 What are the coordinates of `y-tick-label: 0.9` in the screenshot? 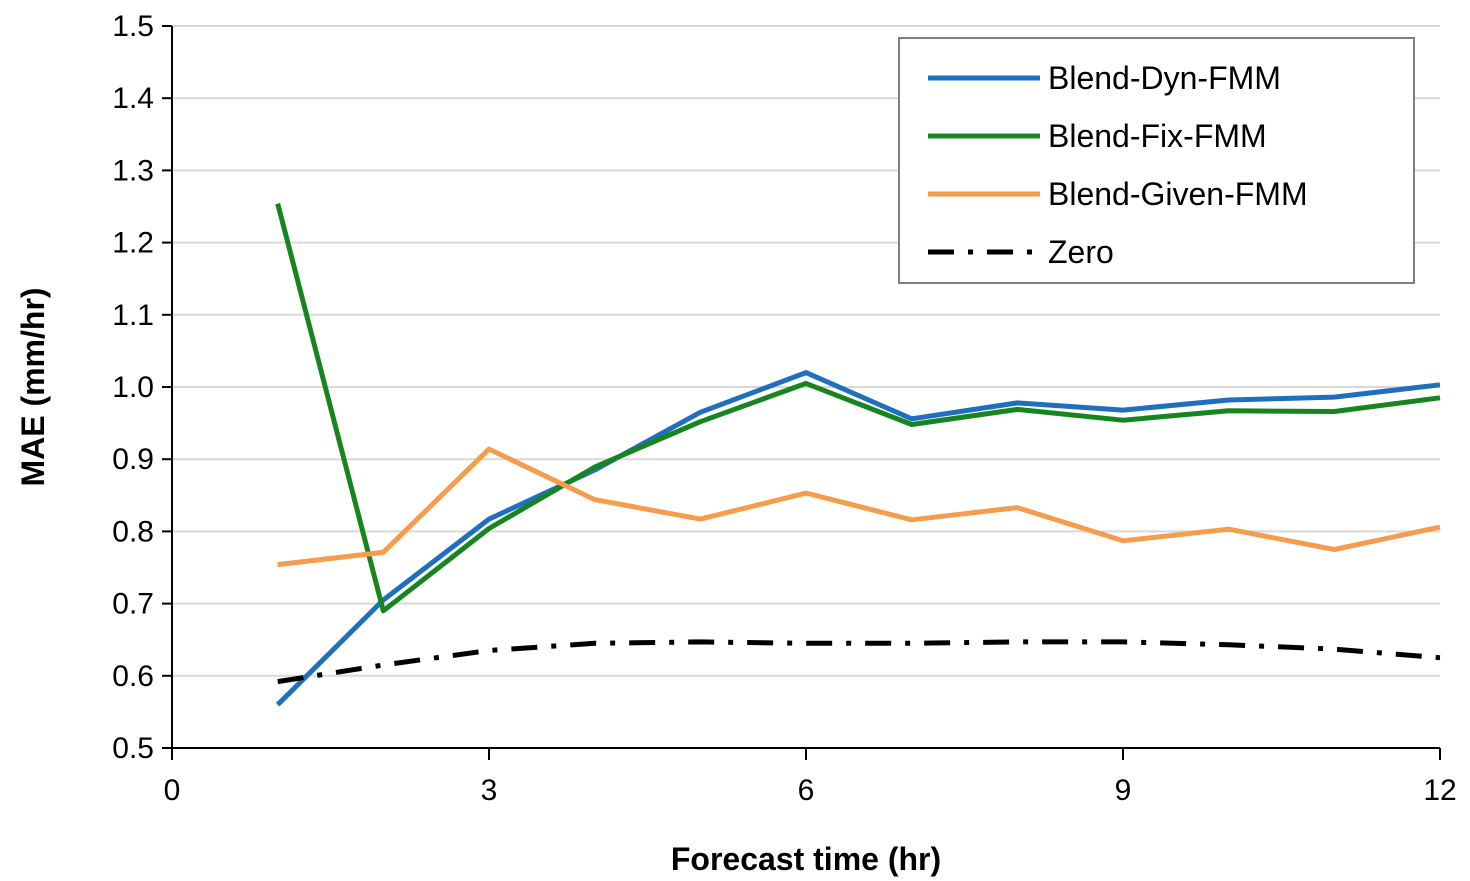 It's located at (133, 459).